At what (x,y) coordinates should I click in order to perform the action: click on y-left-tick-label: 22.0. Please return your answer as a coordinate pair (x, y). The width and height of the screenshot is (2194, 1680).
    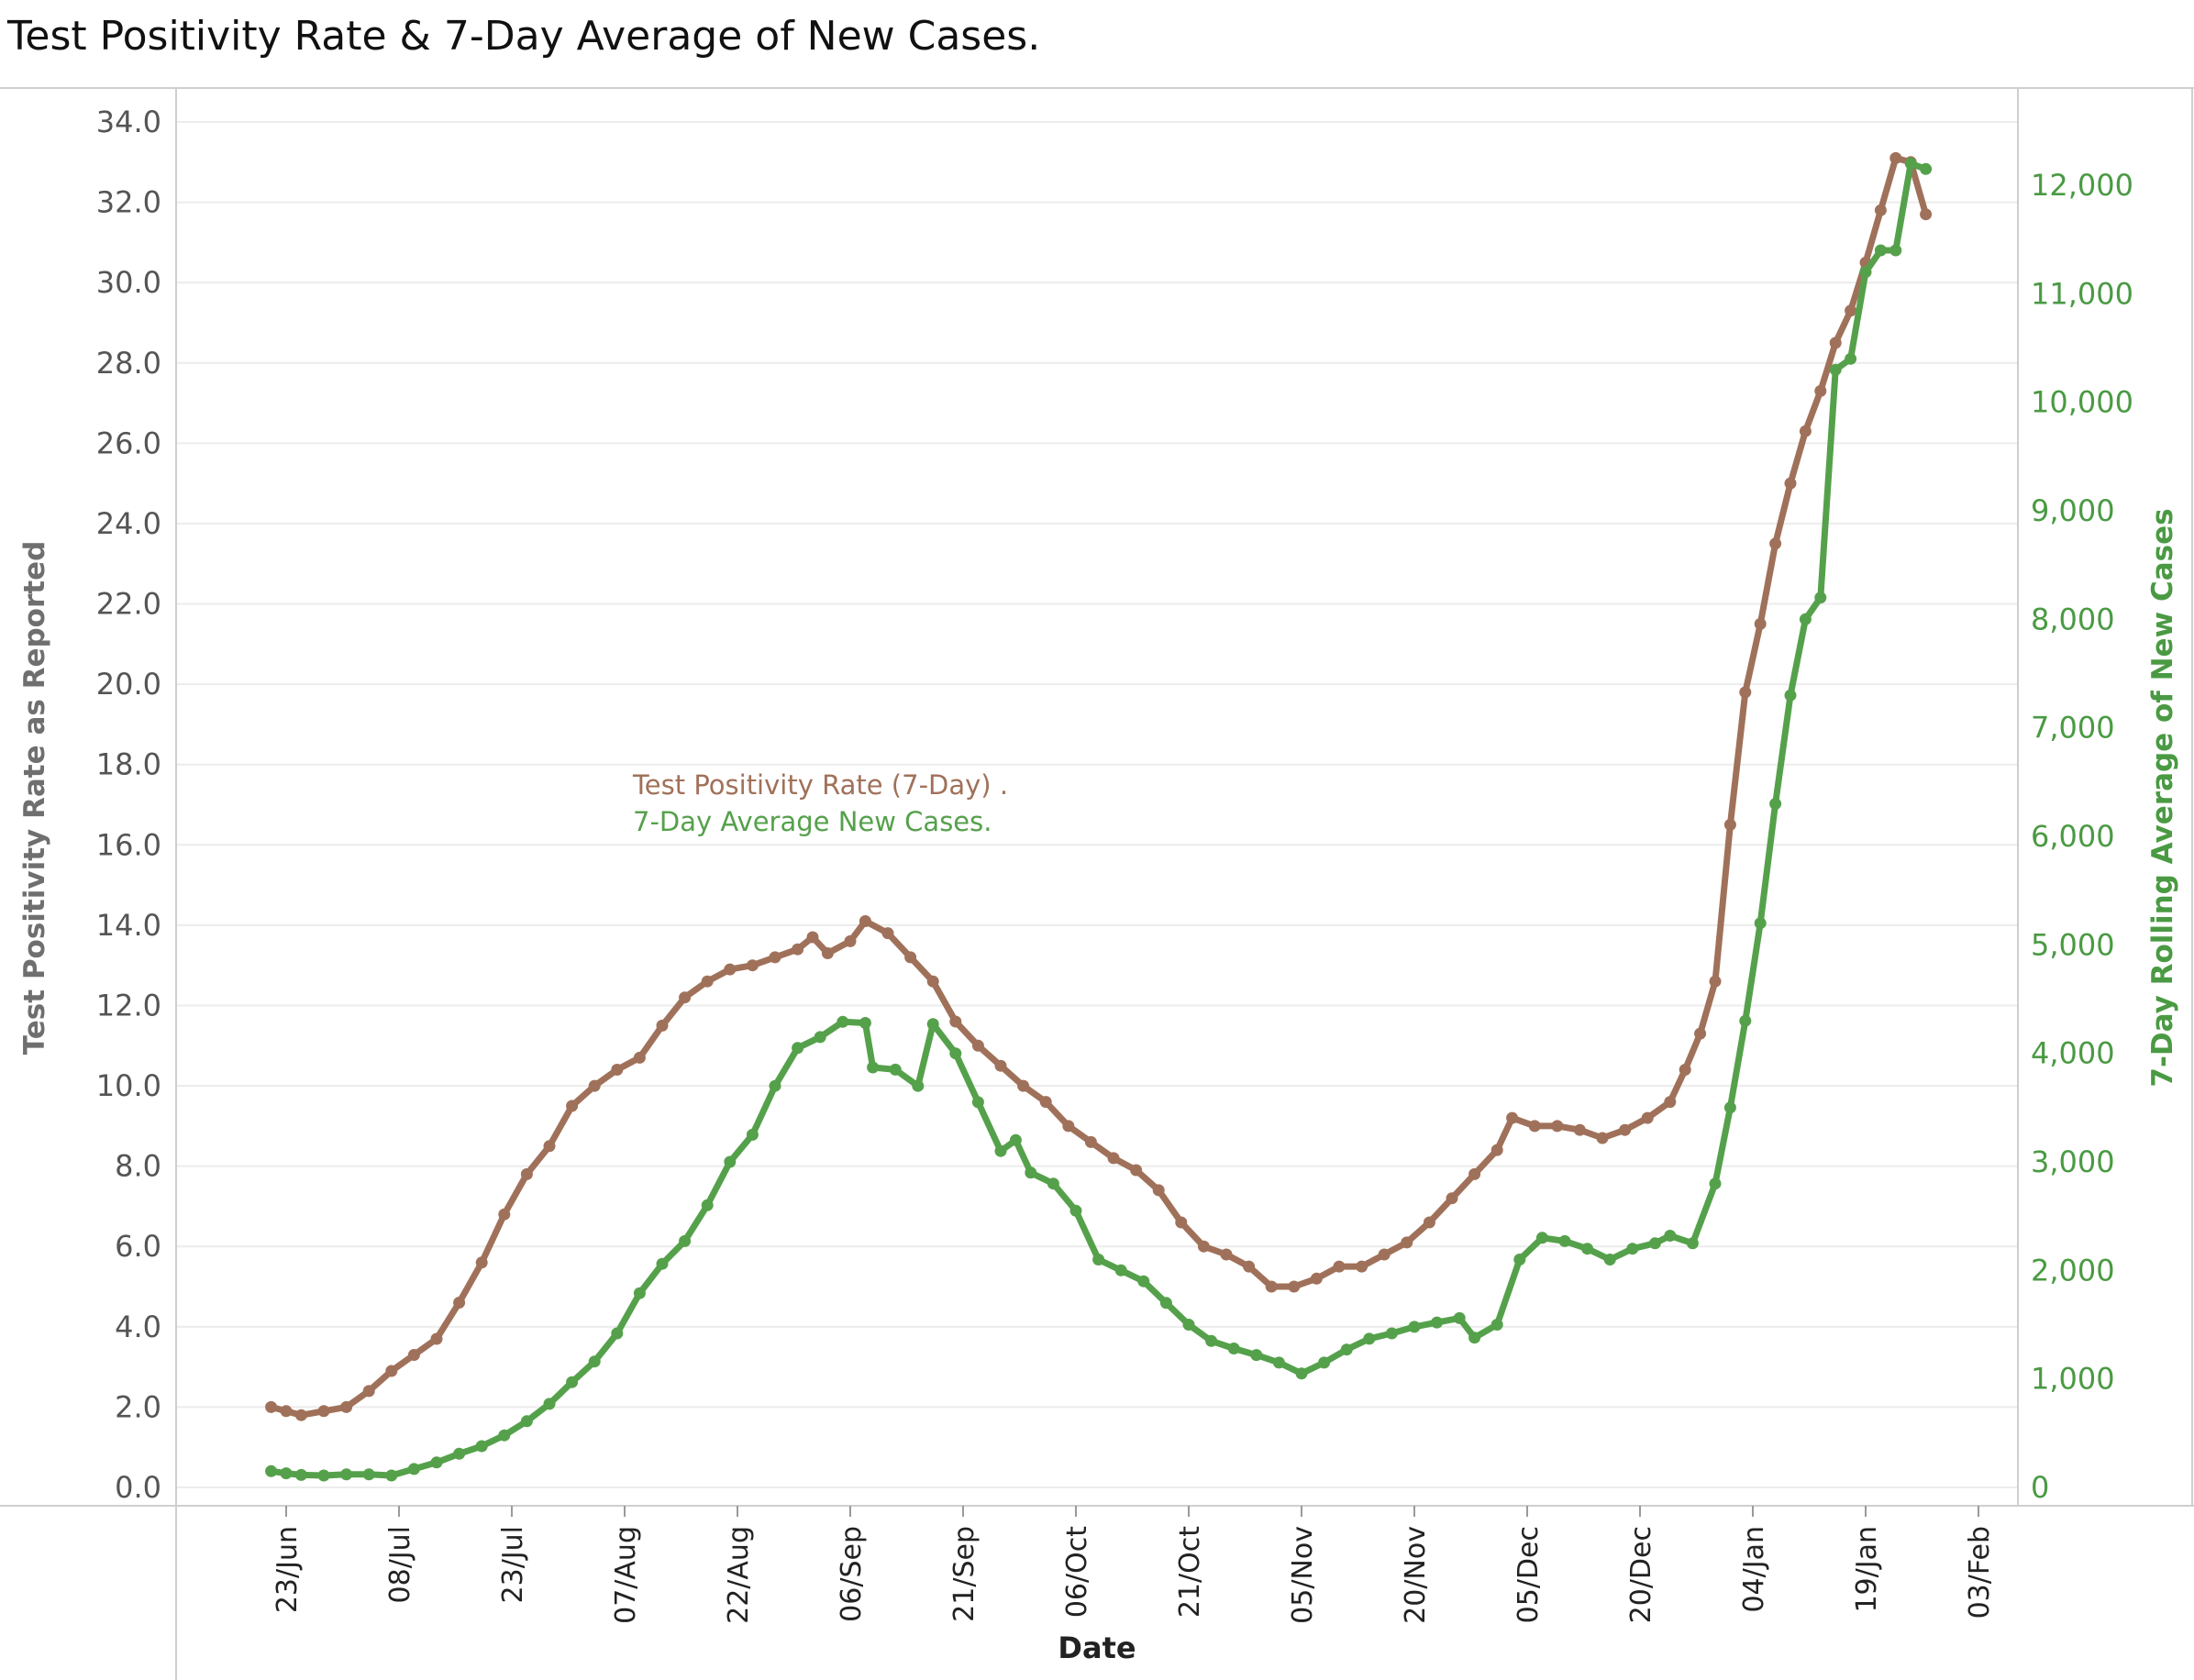
    Looking at the image, I should click on (128, 604).